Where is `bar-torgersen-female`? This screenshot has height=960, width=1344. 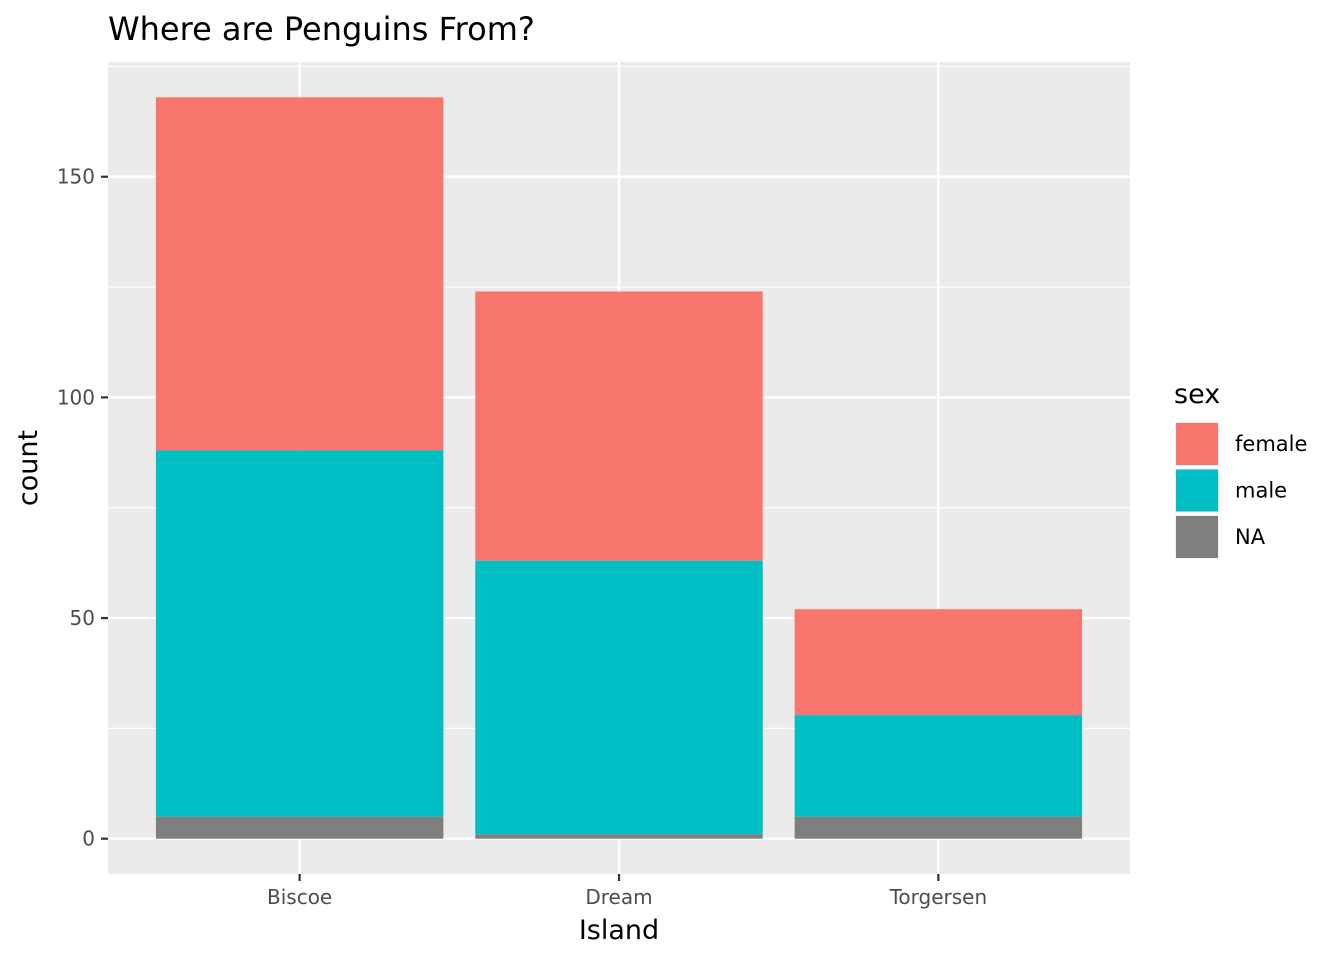 bar-torgersen-female is located at coordinates (938, 662).